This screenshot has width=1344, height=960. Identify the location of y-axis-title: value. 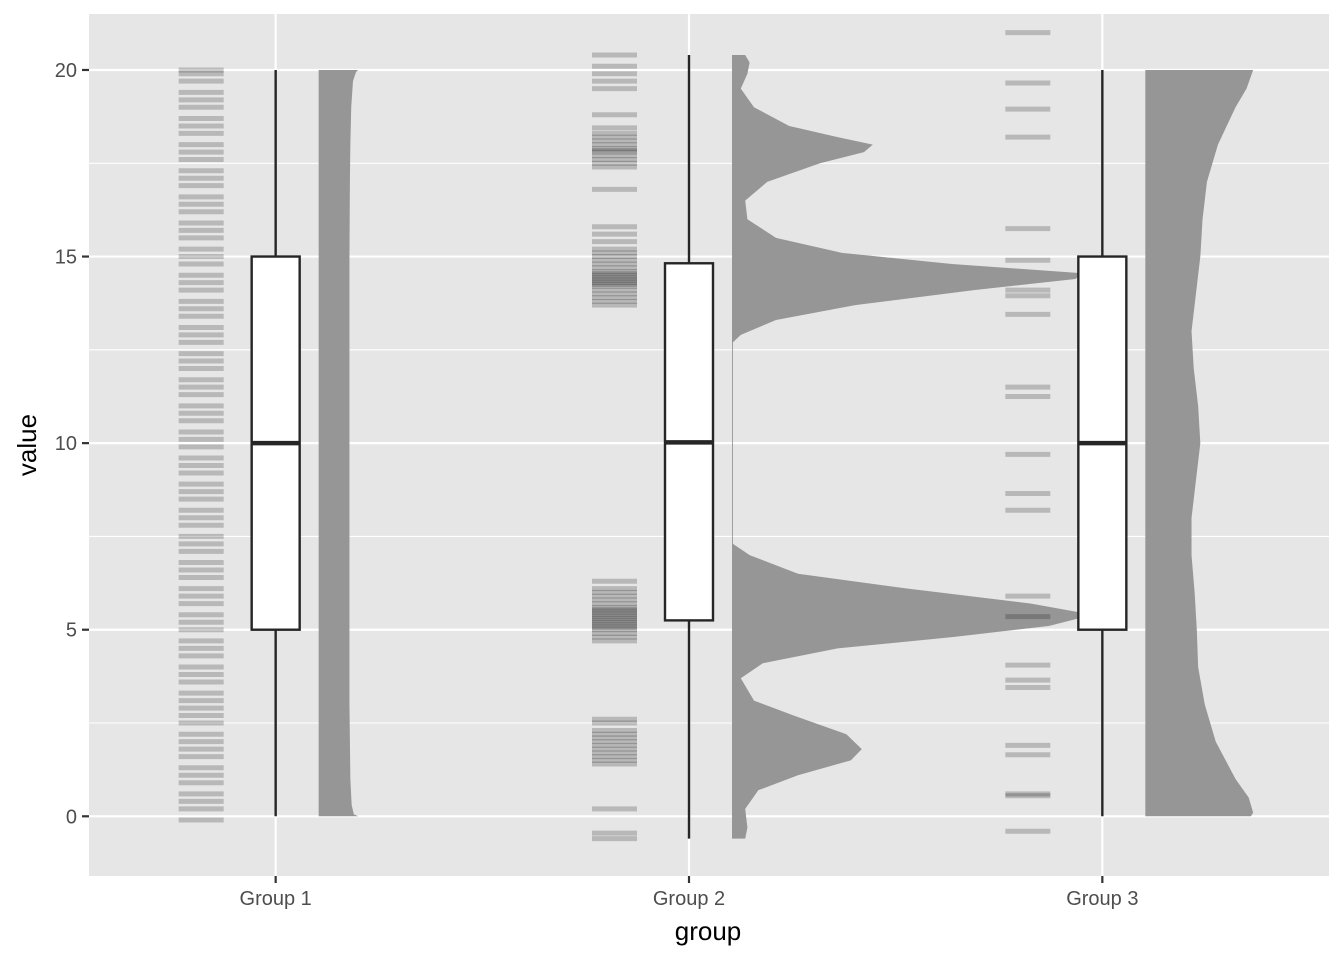
(27, 445).